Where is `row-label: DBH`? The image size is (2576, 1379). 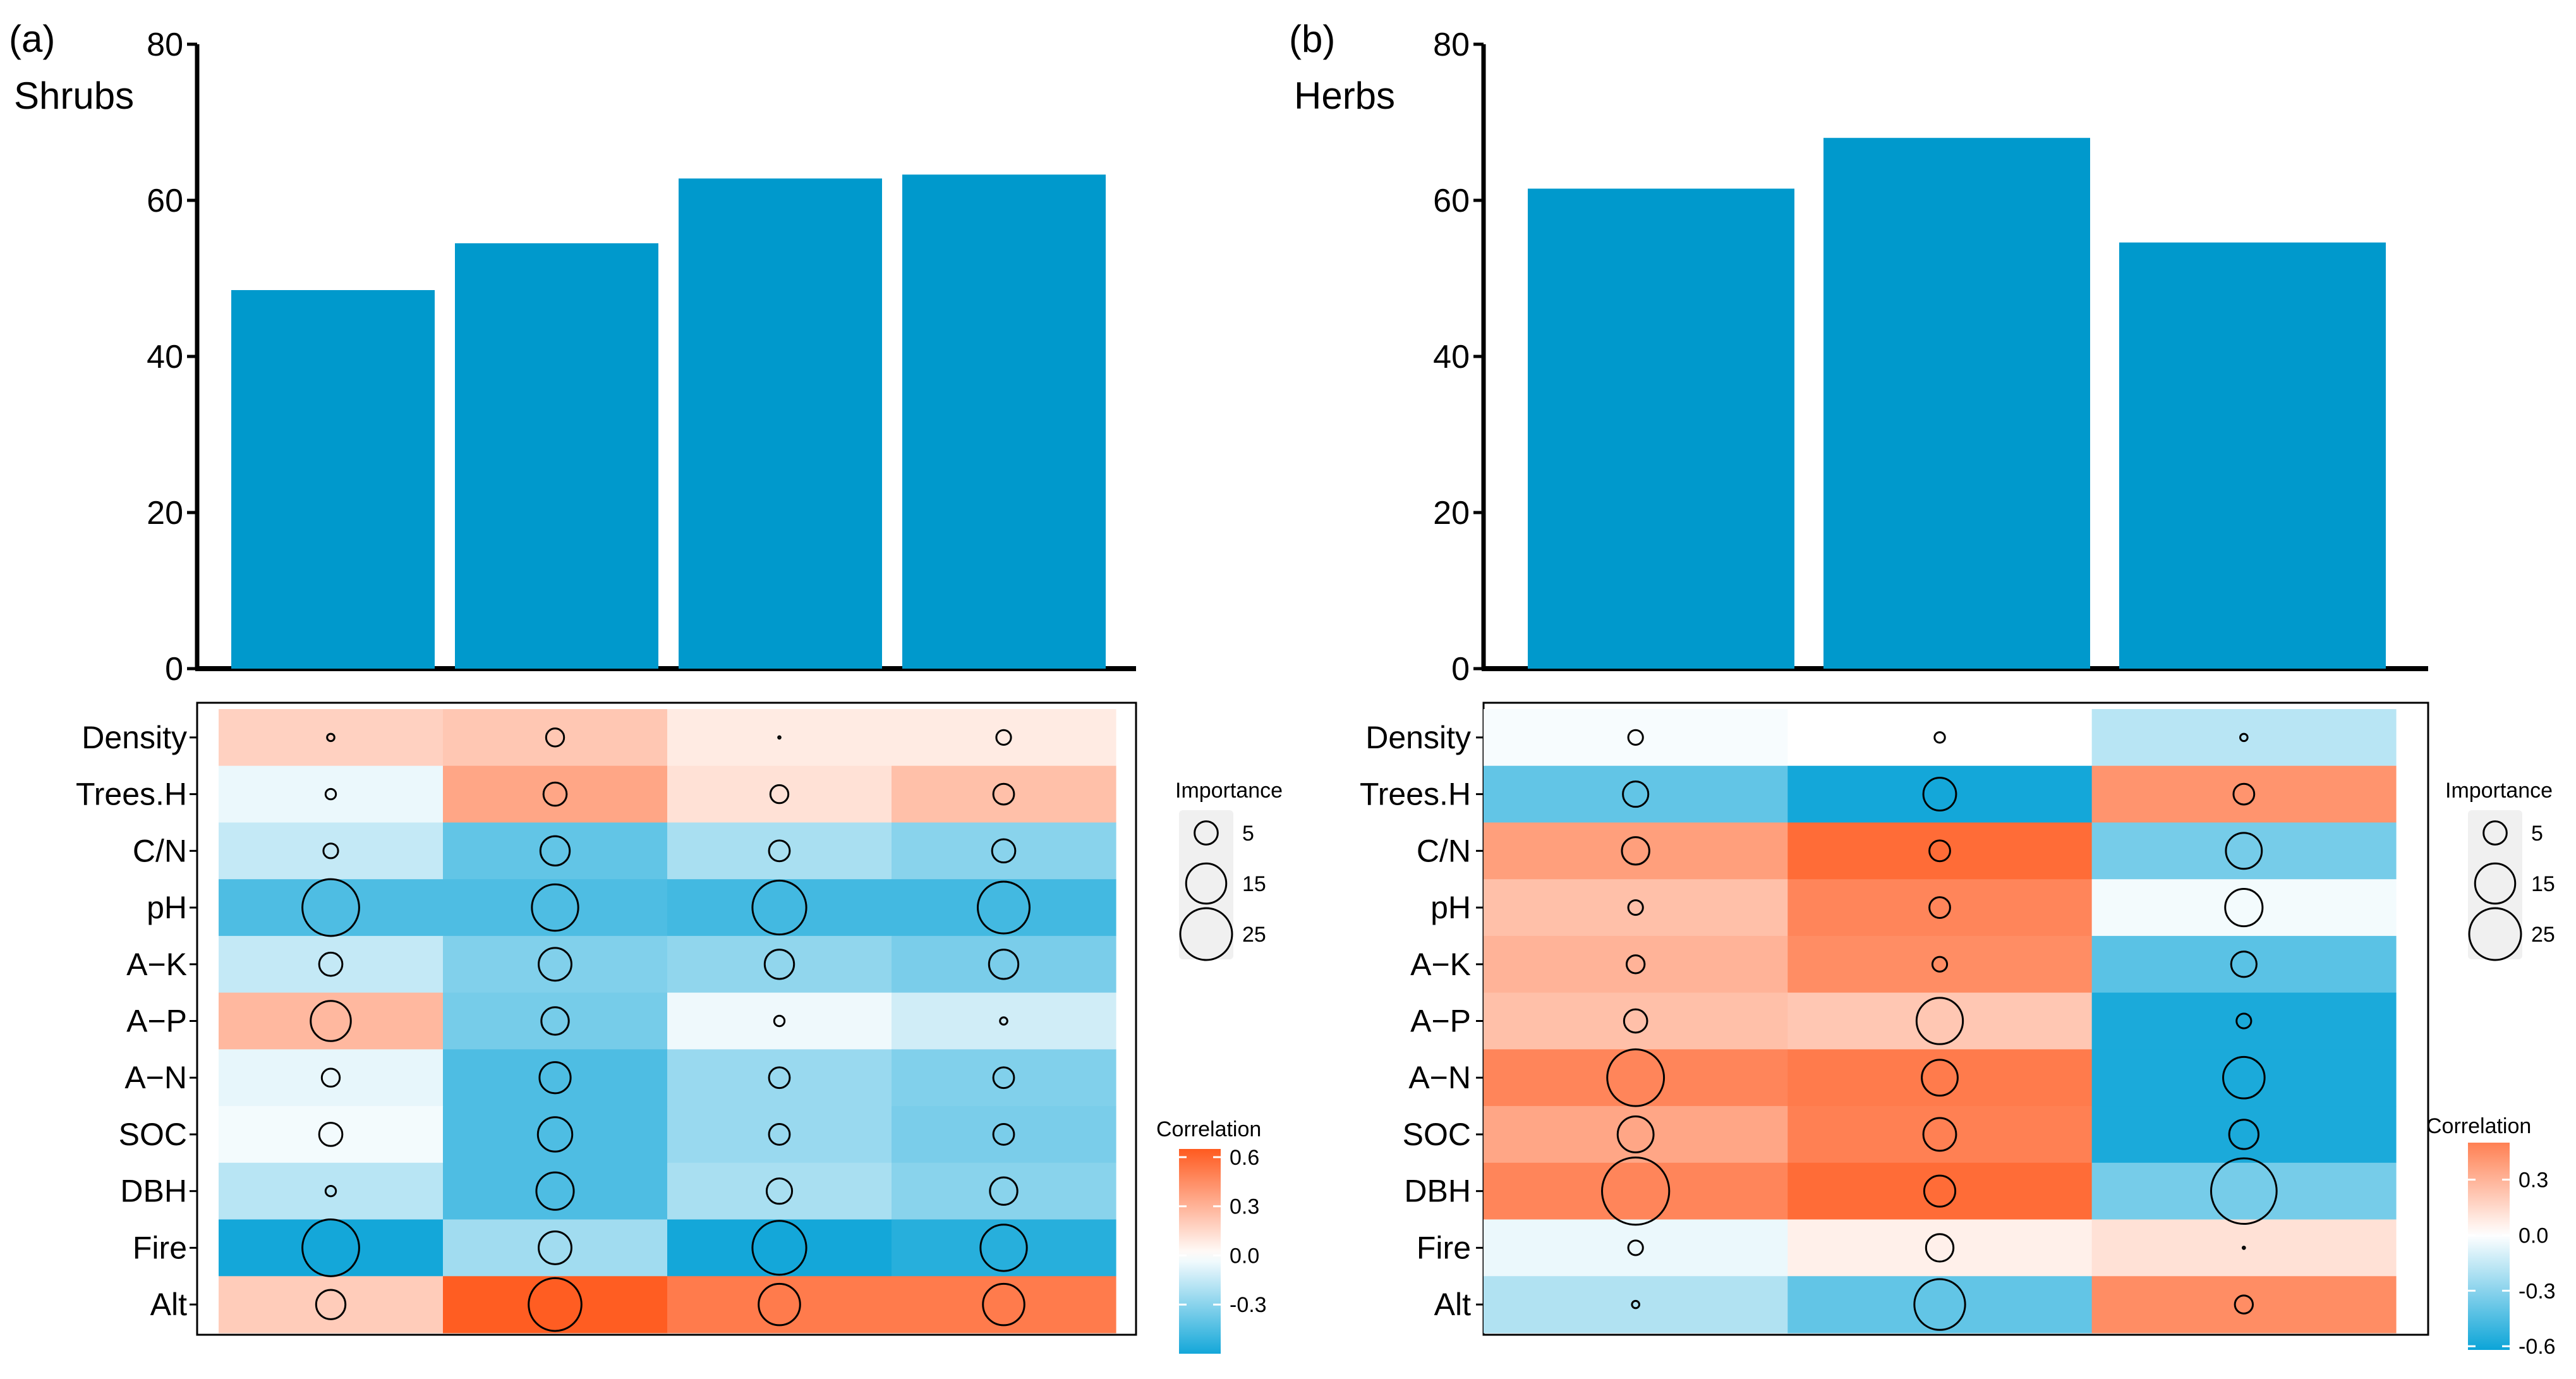
row-label: DBH is located at coordinates (1437, 1191).